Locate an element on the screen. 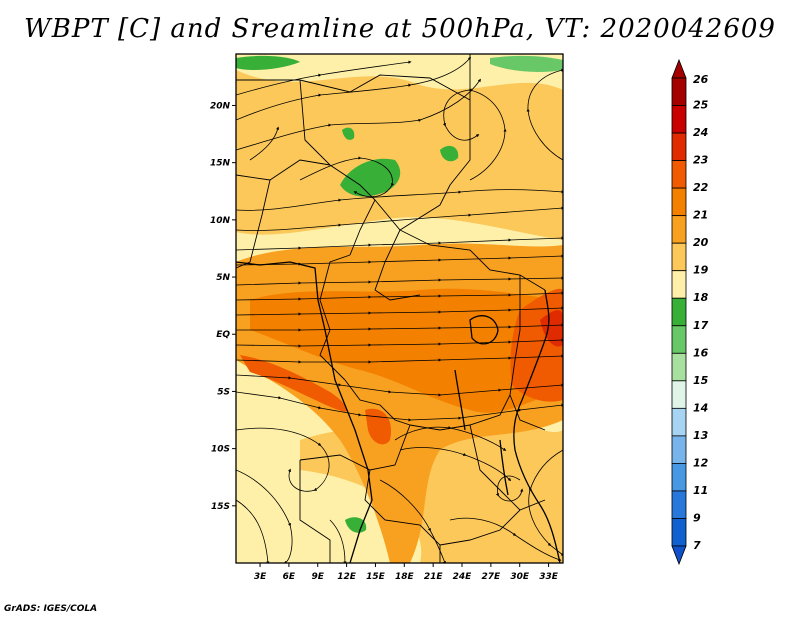 Image resolution: width=800 pixels, height=618 pixels. colorbar-max-arrow is located at coordinates (679, 68).